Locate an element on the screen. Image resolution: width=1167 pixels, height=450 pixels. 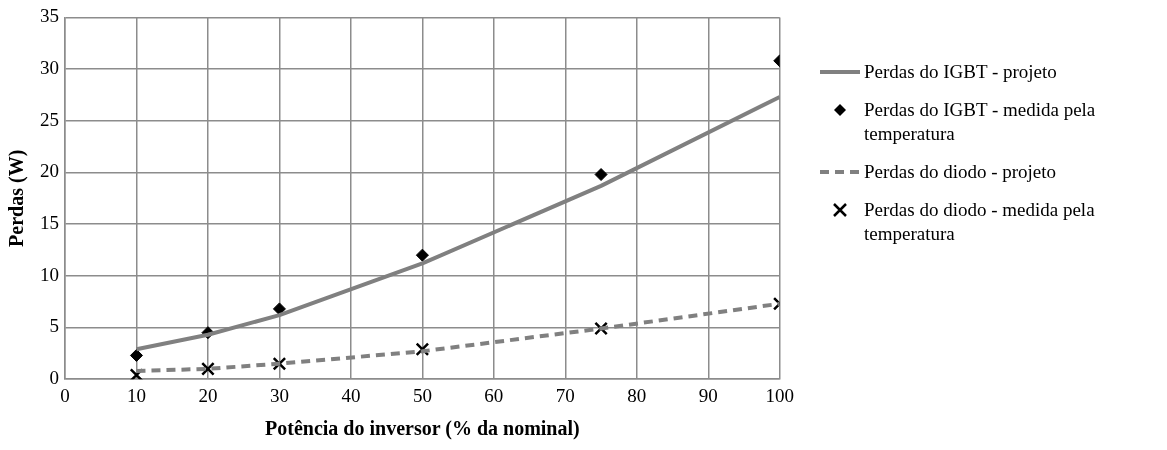
legend-label: Perdas do diodo - medida pela temperatura is located at coordinates (980, 222).